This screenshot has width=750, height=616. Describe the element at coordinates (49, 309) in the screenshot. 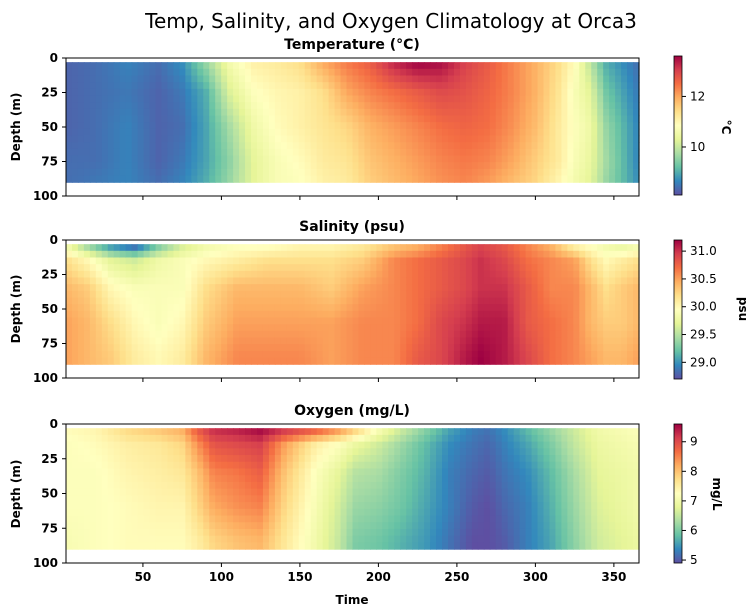

I see `y-tick-label: 50` at that location.